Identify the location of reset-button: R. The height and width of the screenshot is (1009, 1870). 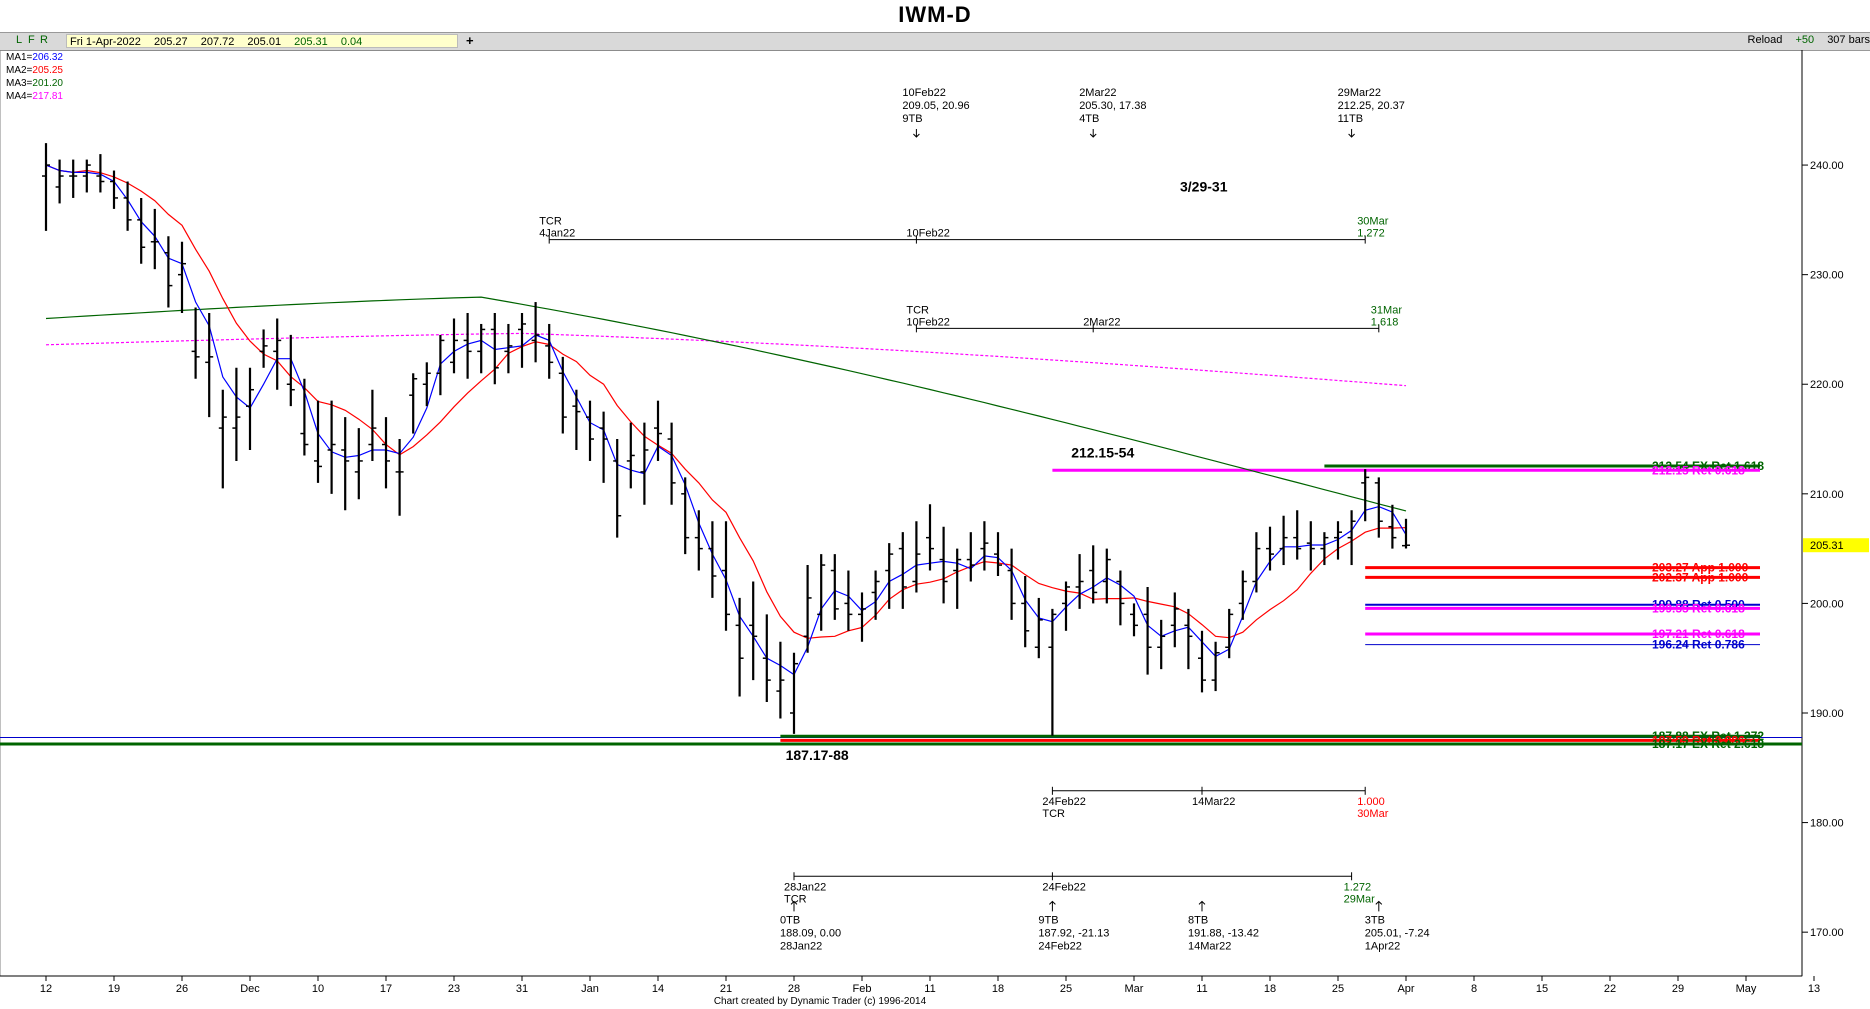
(44, 40).